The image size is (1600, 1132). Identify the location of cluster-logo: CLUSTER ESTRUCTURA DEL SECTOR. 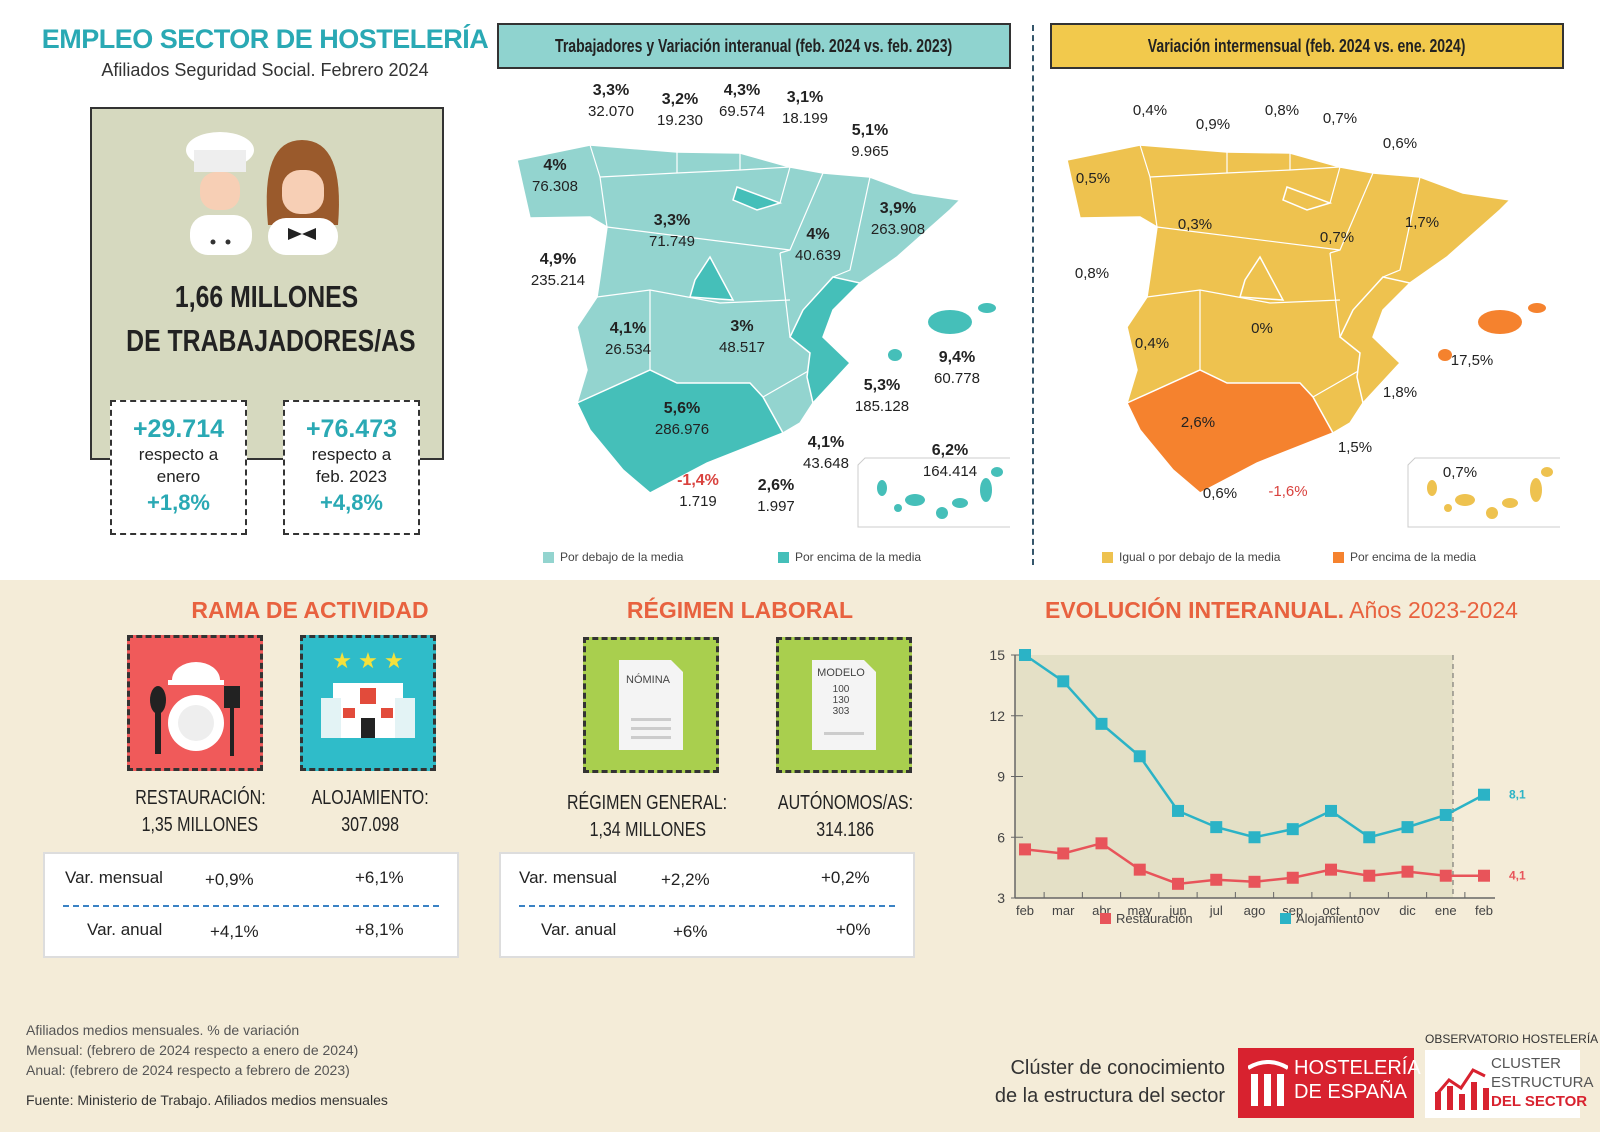
(1509, 1084).